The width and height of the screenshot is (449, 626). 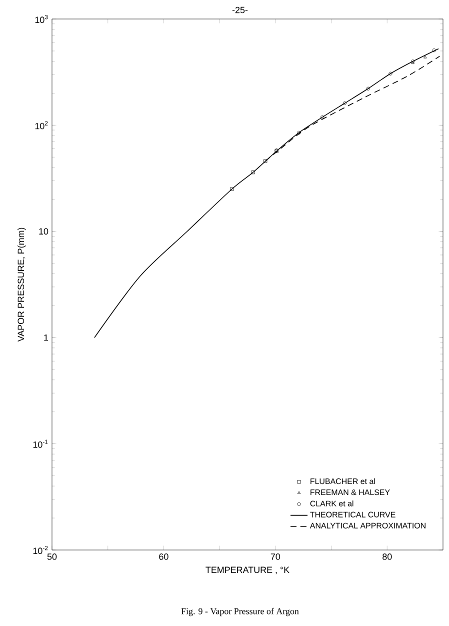 I want to click on y-tick-label: 1, so click(x=46, y=337).